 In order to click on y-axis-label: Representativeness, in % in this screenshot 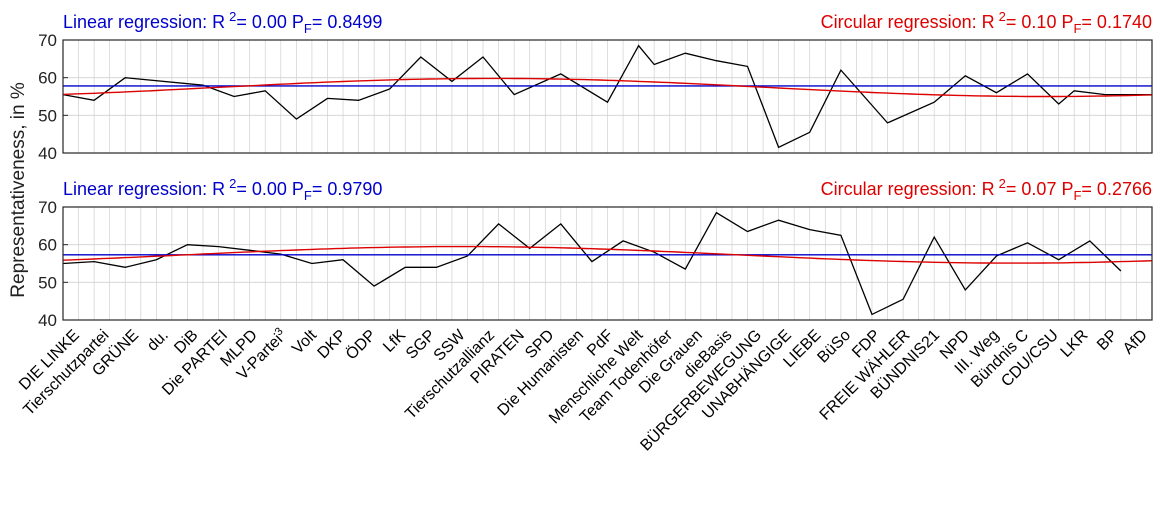, I will do `click(18, 190)`.